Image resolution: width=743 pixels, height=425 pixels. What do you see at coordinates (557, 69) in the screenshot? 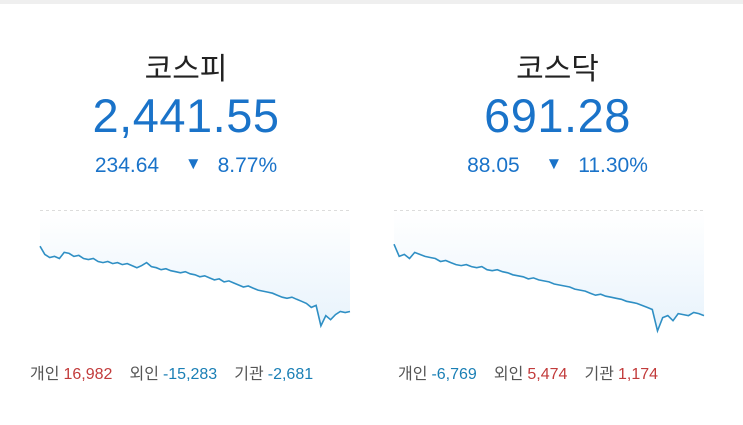
I see `index-name: 코스닥` at bounding box center [557, 69].